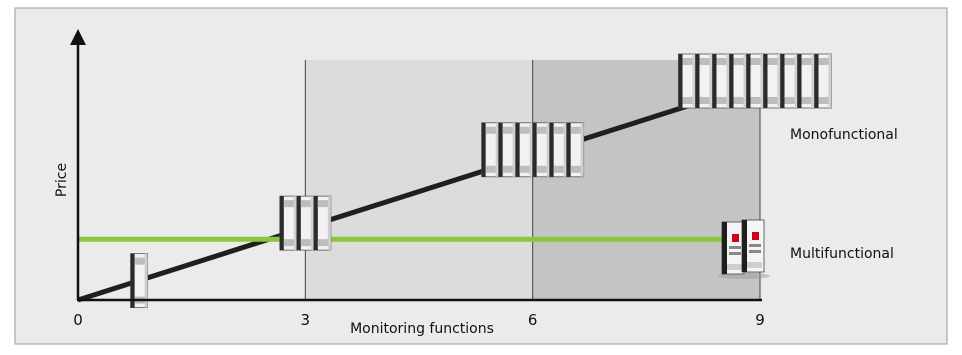  What do you see at coordinates (306, 320) in the screenshot?
I see `x-tick-label: 3` at bounding box center [306, 320].